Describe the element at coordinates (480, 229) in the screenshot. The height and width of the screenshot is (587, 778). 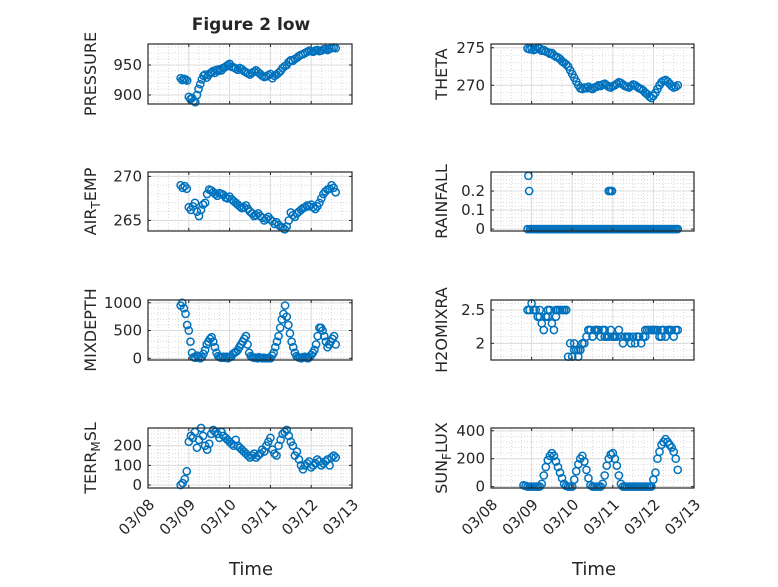
I see `y-tick-label: 0` at that location.